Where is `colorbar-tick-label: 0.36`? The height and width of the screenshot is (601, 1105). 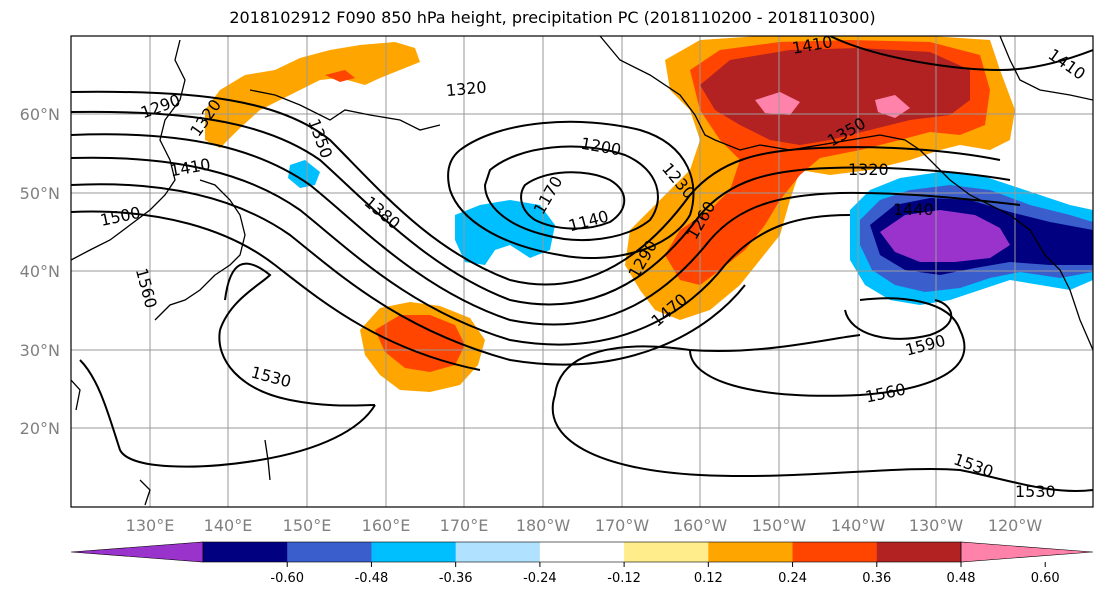
colorbar-tick-label: 0.36 is located at coordinates (876, 578).